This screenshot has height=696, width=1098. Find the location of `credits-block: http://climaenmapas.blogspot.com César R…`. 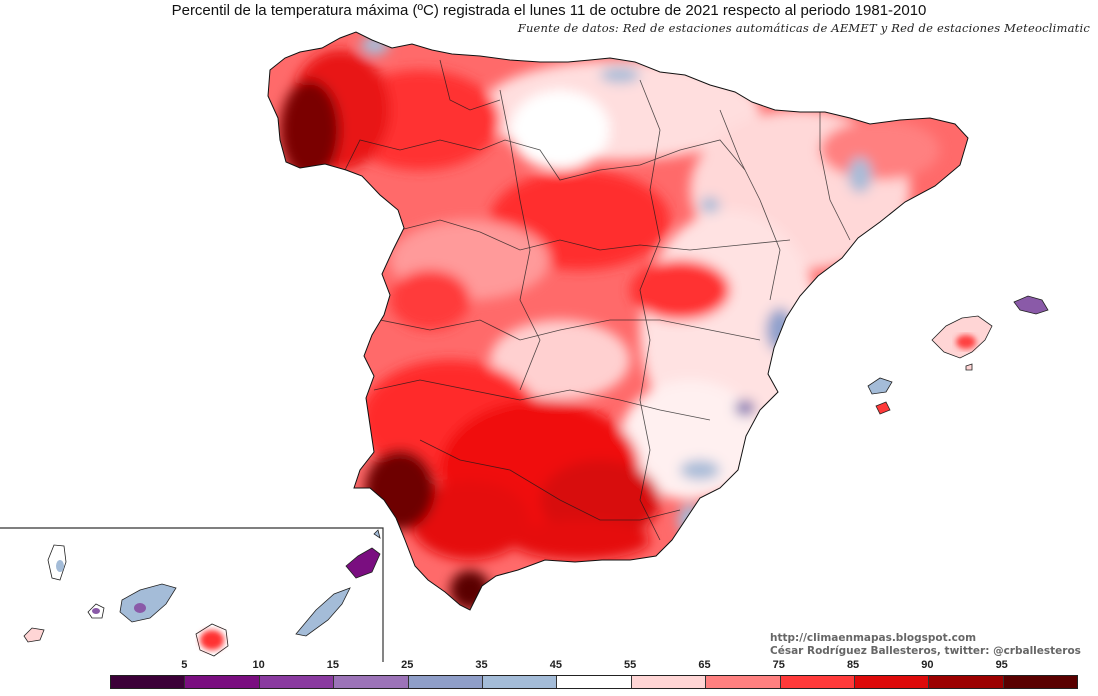

credits-block: http://climaenmapas.blogspot.com César R… is located at coordinates (925, 645).